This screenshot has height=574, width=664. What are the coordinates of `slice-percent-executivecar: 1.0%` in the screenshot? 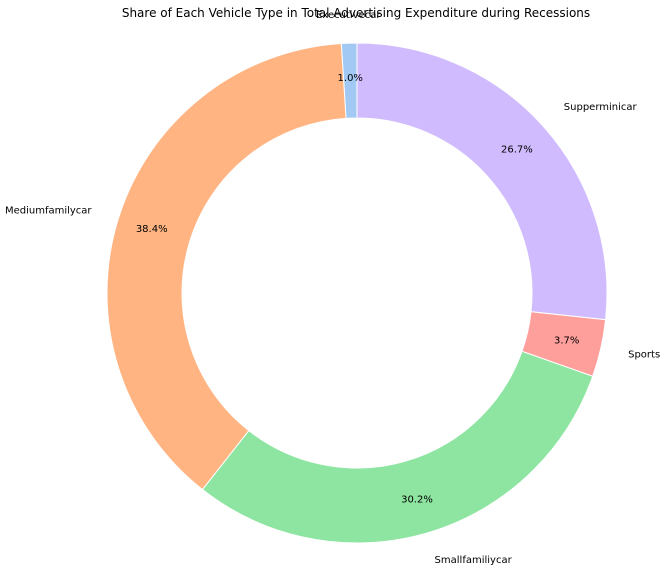 It's located at (350, 78).